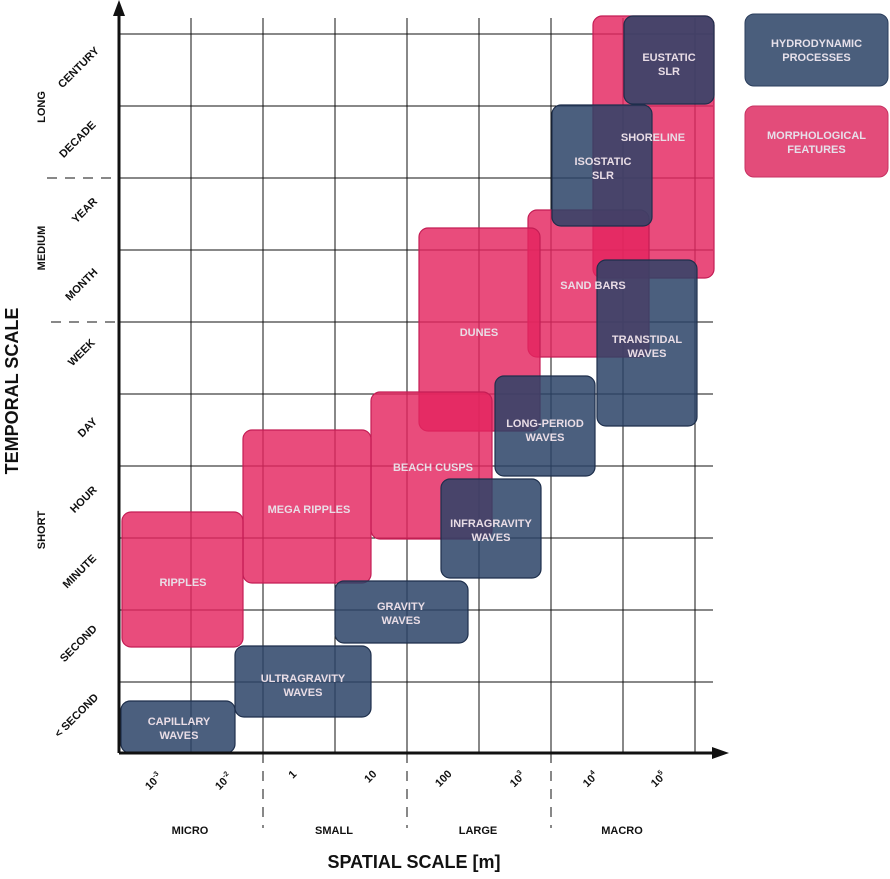 This screenshot has width=890, height=879. Describe the element at coordinates (816, 44) in the screenshot. I see `legend-hydro-label: HYDRODYNAMIC` at that location.